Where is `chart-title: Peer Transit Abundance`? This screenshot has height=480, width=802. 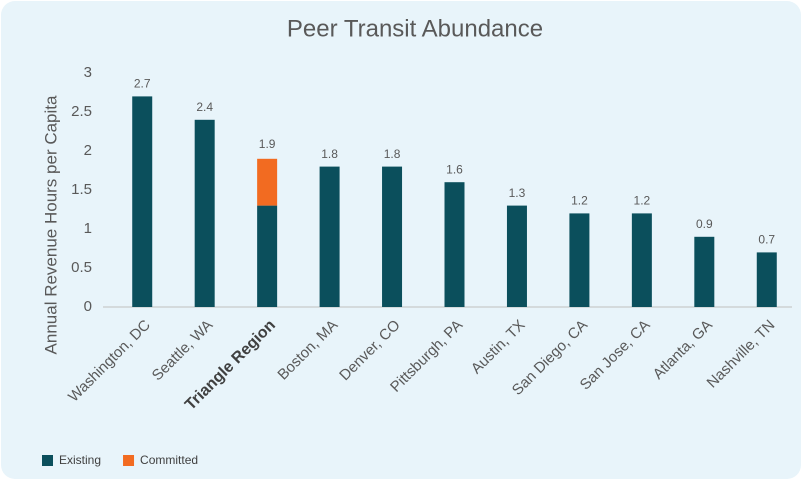
chart-title: Peer Transit Abundance is located at coordinates (415, 28).